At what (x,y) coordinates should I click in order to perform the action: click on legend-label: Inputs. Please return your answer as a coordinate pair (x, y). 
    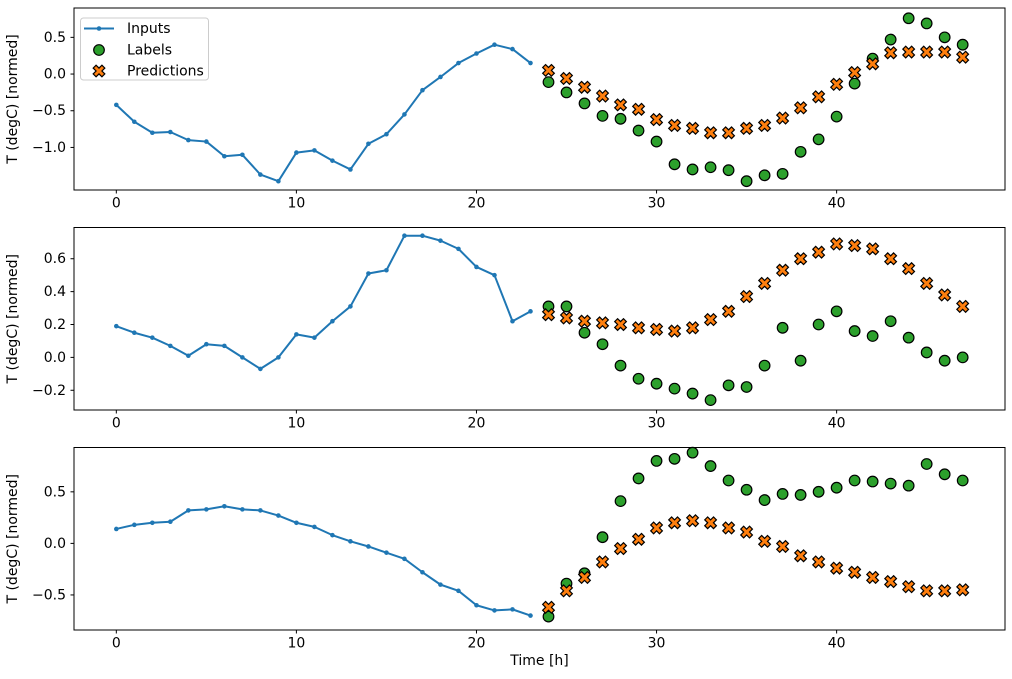
    Looking at the image, I should click on (149, 29).